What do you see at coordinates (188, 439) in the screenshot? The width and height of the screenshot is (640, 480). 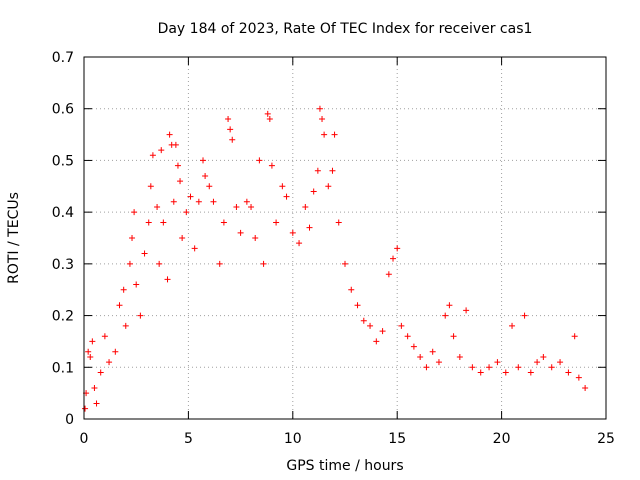 I see `x-tick-label: 5` at bounding box center [188, 439].